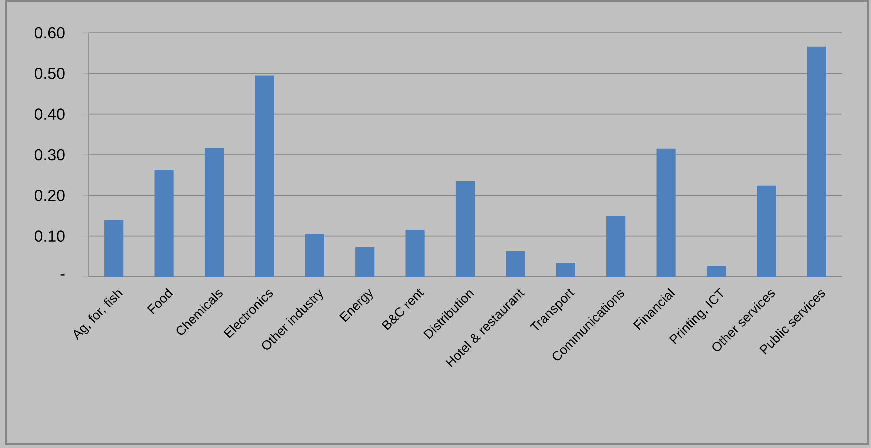 This screenshot has height=448, width=871. Describe the element at coordinates (49, 155) in the screenshot. I see `y-tick-label: 0.30` at that location.